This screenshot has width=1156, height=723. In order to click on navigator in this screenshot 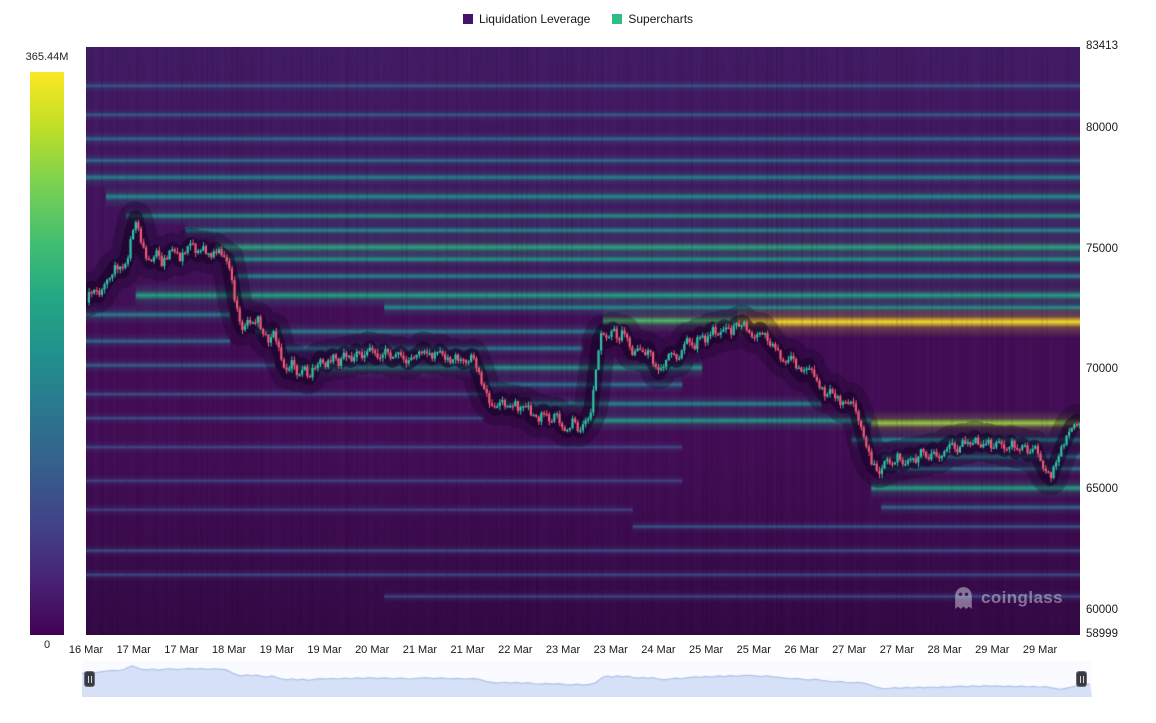, I will do `click(587, 679)`.